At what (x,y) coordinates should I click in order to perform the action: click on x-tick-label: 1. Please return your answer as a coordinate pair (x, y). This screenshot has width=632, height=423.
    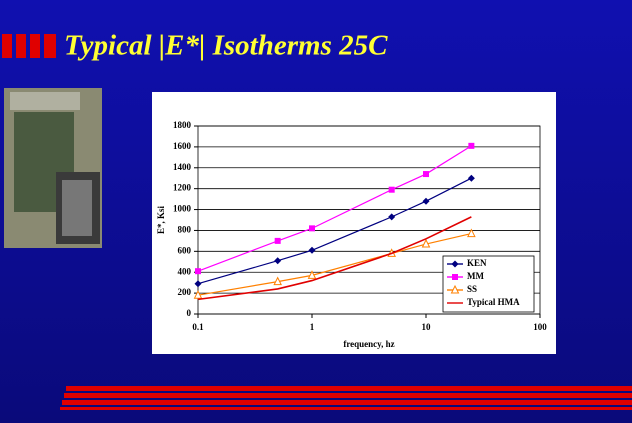
    Looking at the image, I should click on (312, 327).